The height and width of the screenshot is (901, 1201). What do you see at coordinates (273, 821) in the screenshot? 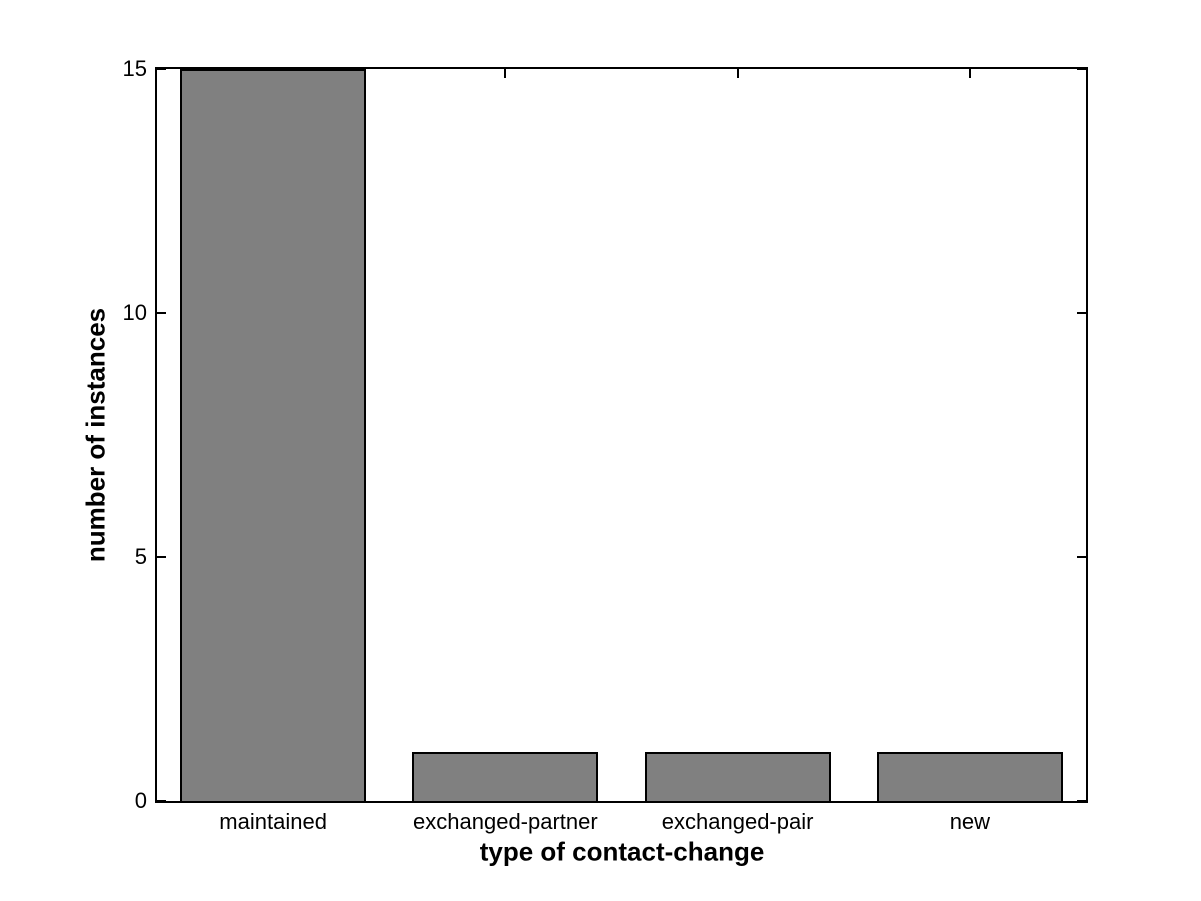
I see `x-axis-tick-label: maintained` at bounding box center [273, 821].